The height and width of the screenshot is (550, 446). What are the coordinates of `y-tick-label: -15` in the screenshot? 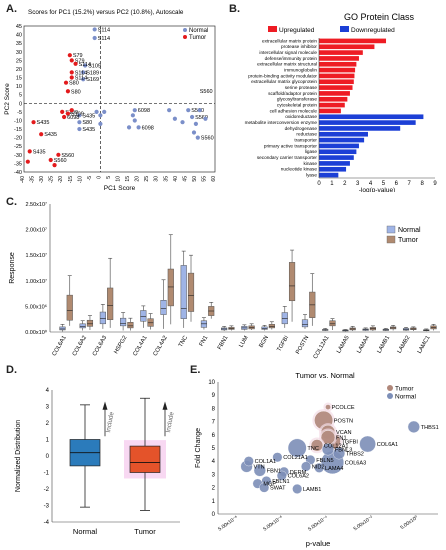 It's located at (18, 130).